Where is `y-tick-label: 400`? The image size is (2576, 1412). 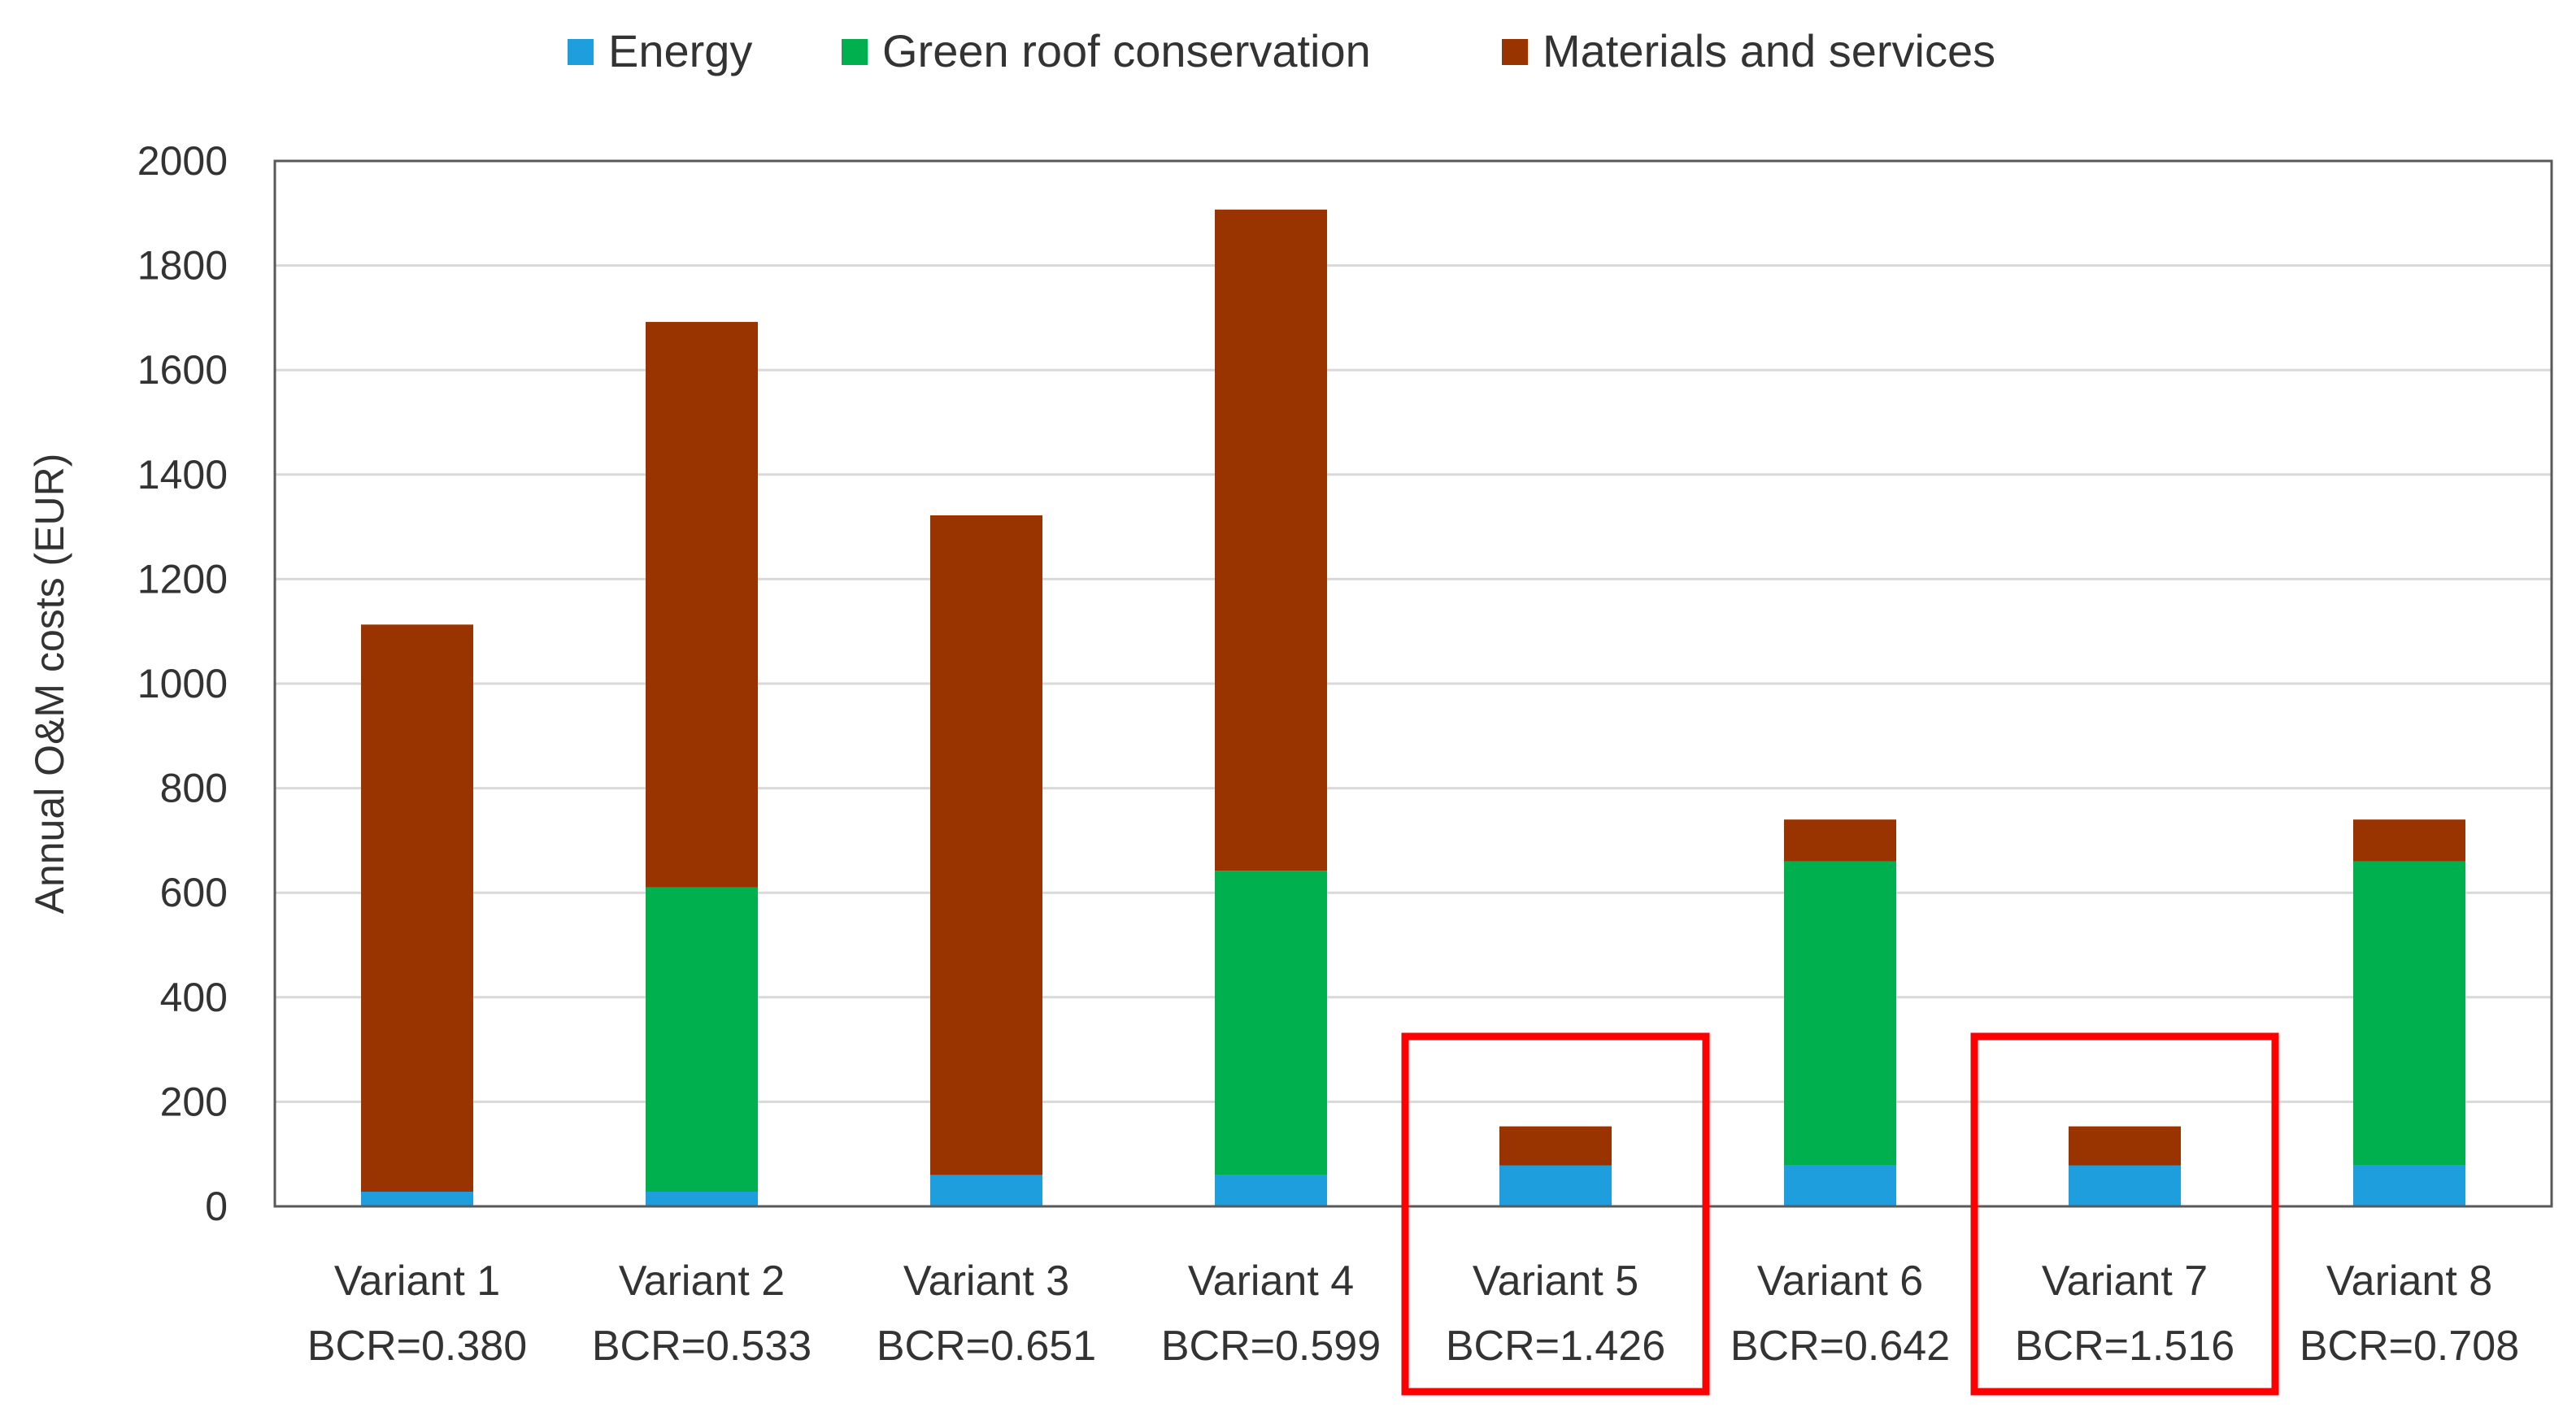
y-tick-label: 400 is located at coordinates (194, 997).